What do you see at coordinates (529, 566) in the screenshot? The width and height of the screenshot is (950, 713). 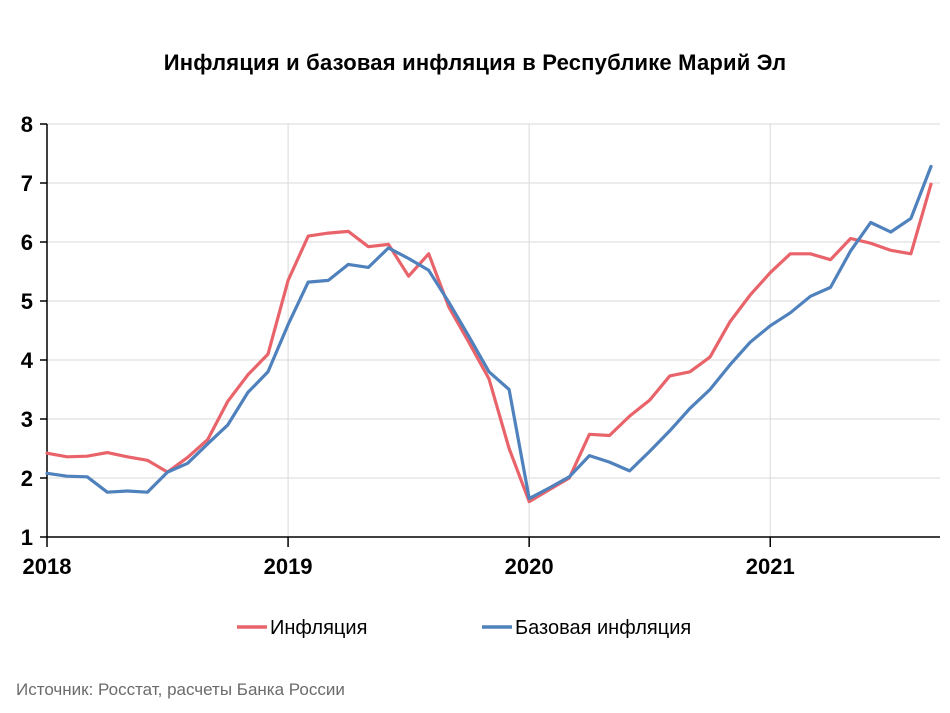 I see `x-tick-label: 2020` at bounding box center [529, 566].